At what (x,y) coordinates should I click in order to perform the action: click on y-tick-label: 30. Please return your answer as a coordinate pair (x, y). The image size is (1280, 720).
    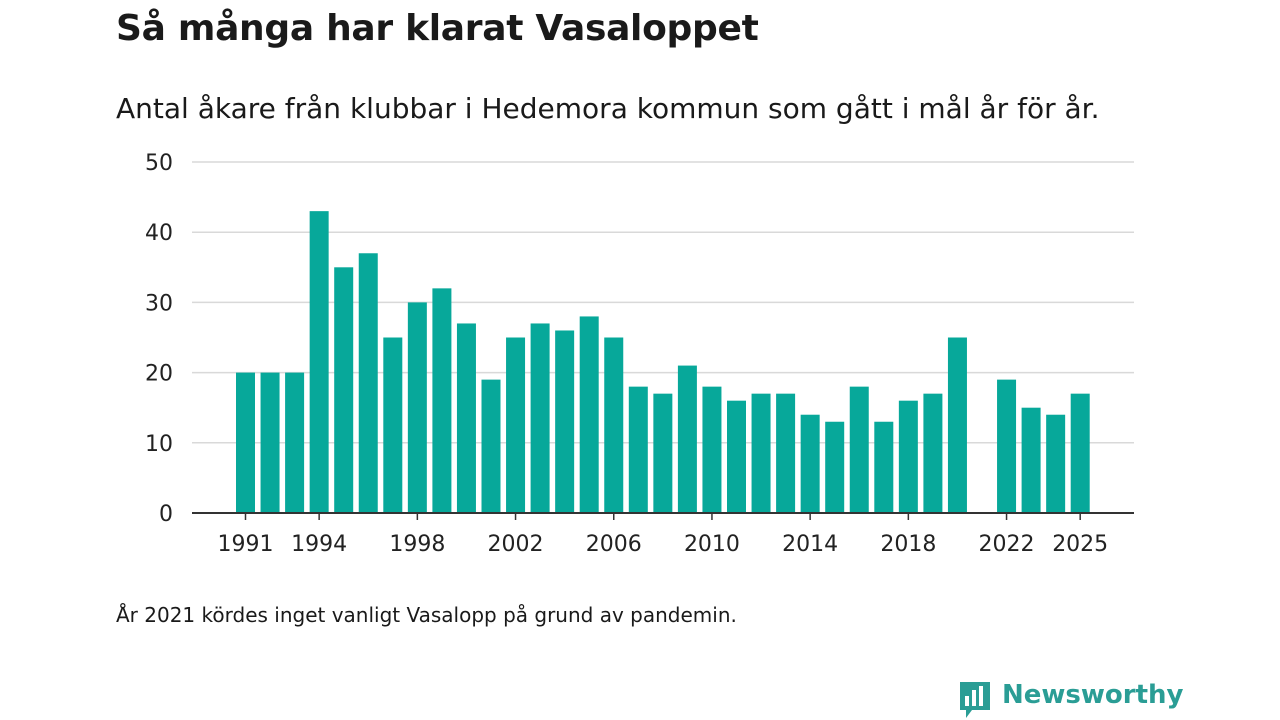
    Looking at the image, I should click on (159, 303).